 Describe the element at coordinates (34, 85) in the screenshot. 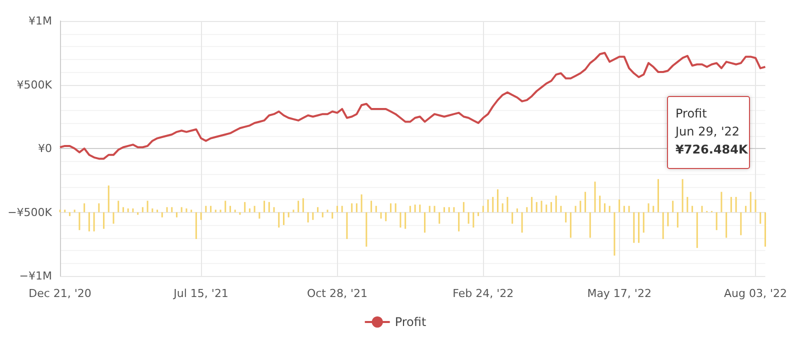

I see `y-tick-label: ¥500K` at that location.